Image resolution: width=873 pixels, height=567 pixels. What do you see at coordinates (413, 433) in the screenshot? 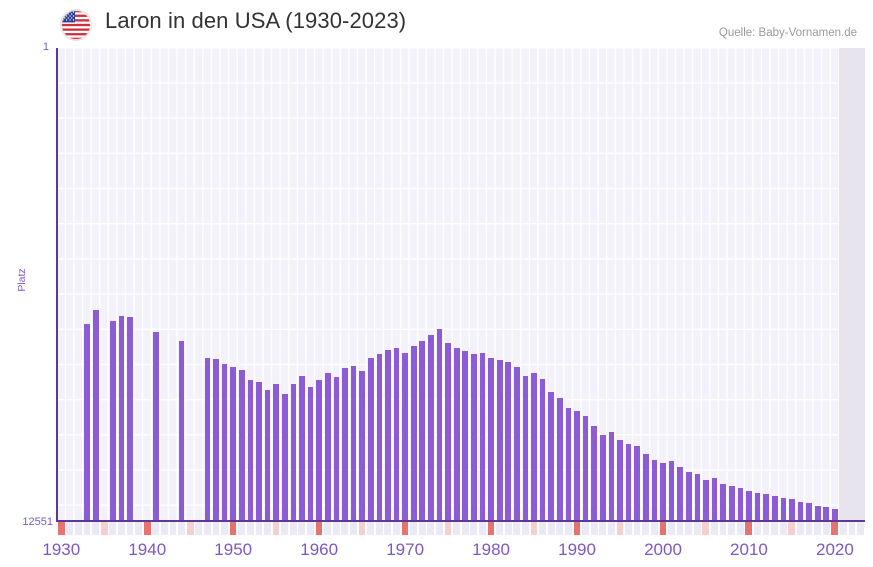
I see `bar-1971` at bounding box center [413, 433].